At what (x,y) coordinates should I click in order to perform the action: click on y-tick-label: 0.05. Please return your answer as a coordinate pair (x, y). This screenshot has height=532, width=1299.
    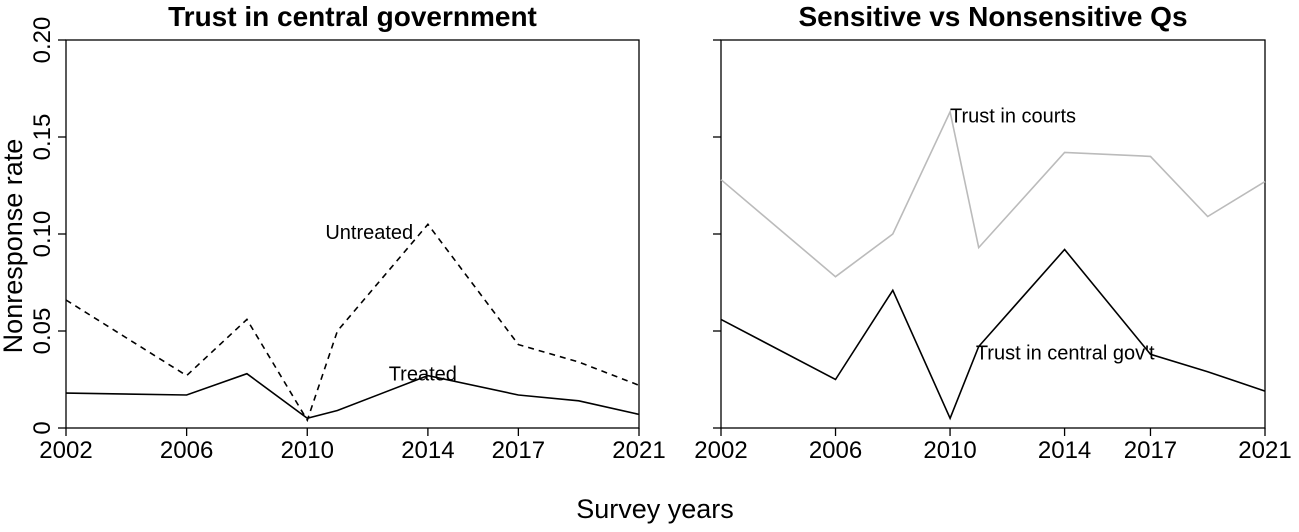
    Looking at the image, I should click on (42, 331).